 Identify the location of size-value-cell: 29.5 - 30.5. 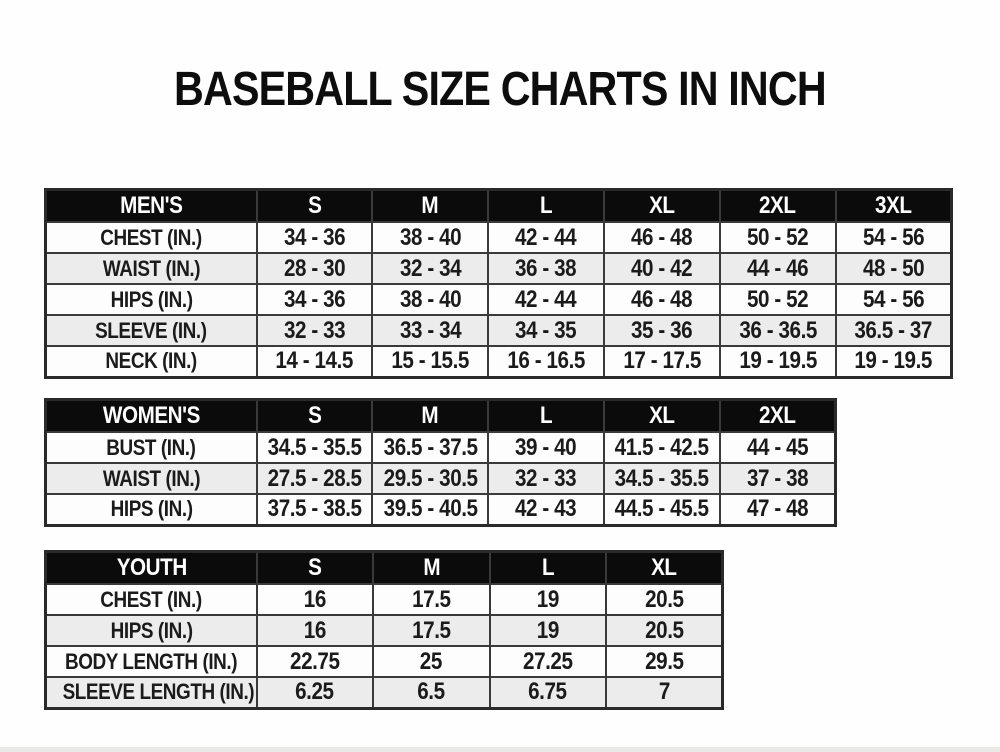
(430, 478).